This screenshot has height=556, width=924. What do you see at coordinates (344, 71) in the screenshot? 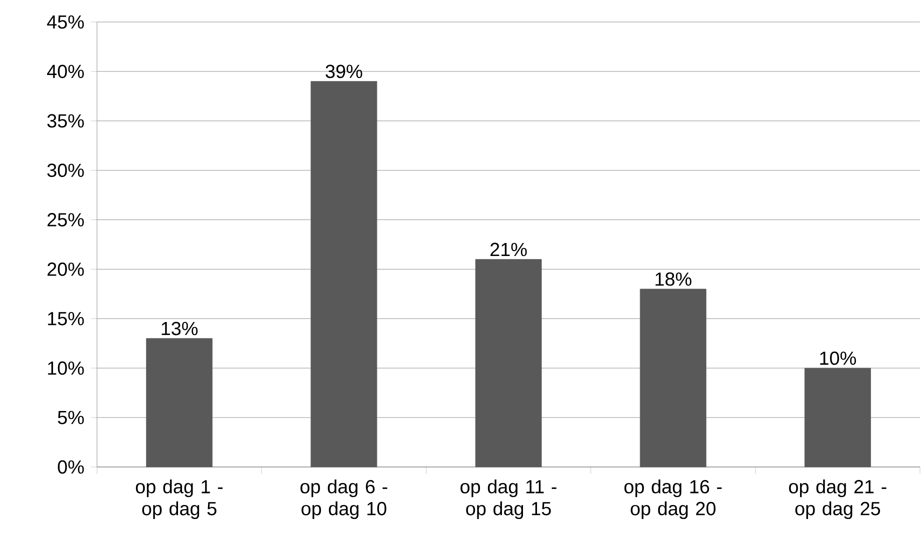
I see `data-label: 39%` at bounding box center [344, 71].